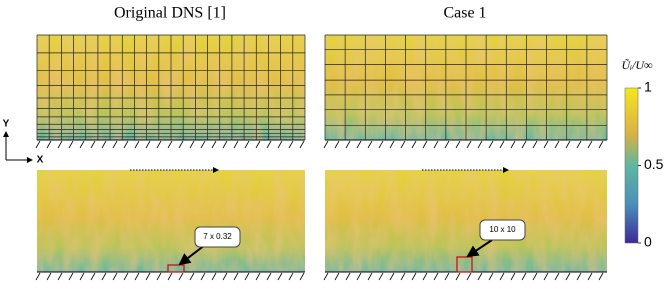 This screenshot has height=291, width=664. What do you see at coordinates (654, 164) in the screenshot?
I see `colorbar-tick-label: 0.5` at bounding box center [654, 164].